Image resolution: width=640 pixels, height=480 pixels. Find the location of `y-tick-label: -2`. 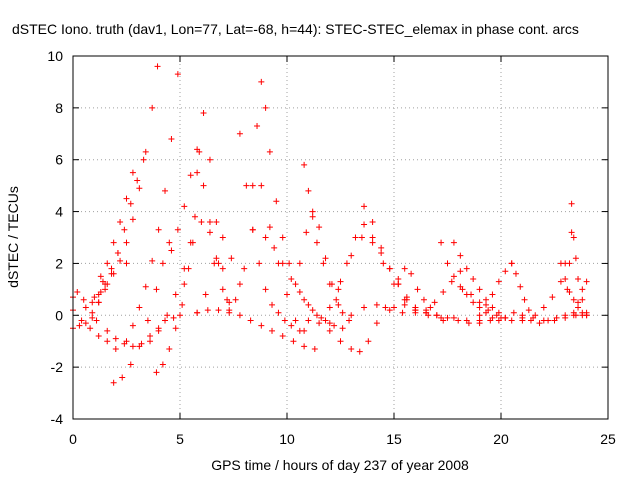

y-tick-label: -2 is located at coordinates (57, 367).